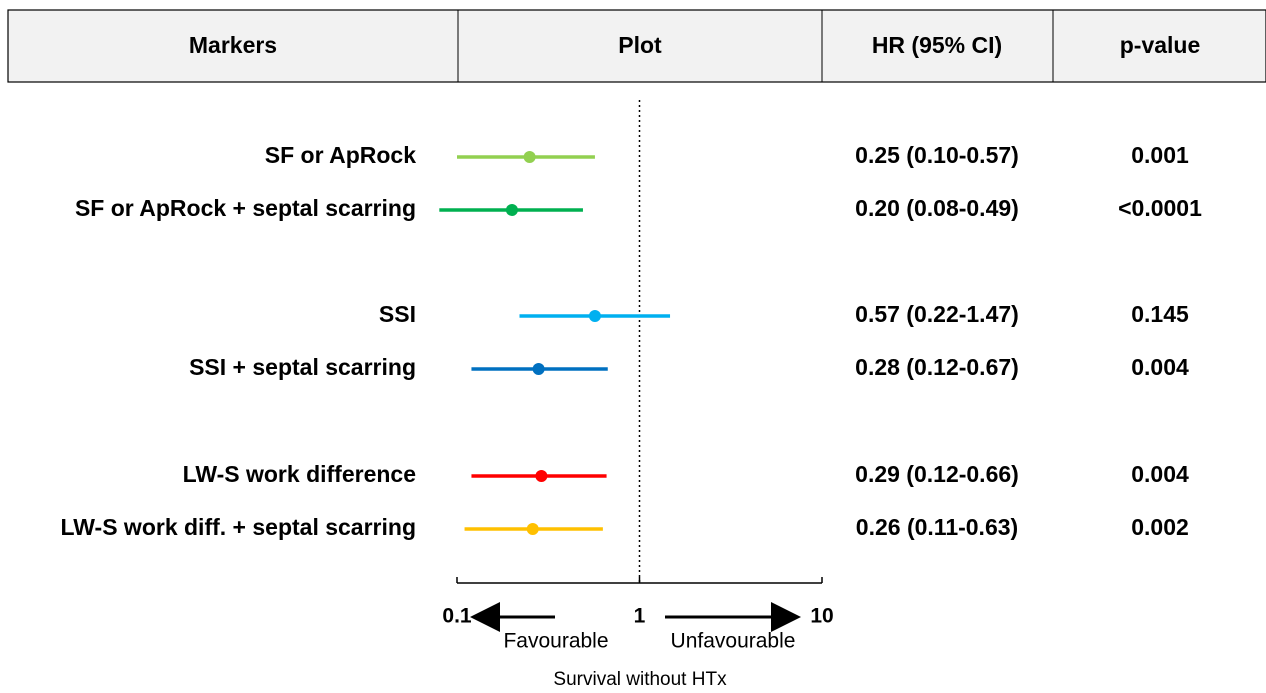 The height and width of the screenshot is (693, 1266). Describe the element at coordinates (937, 155) in the screenshot. I see `hr-label: 0.25 (0.10-0.57)` at that location.